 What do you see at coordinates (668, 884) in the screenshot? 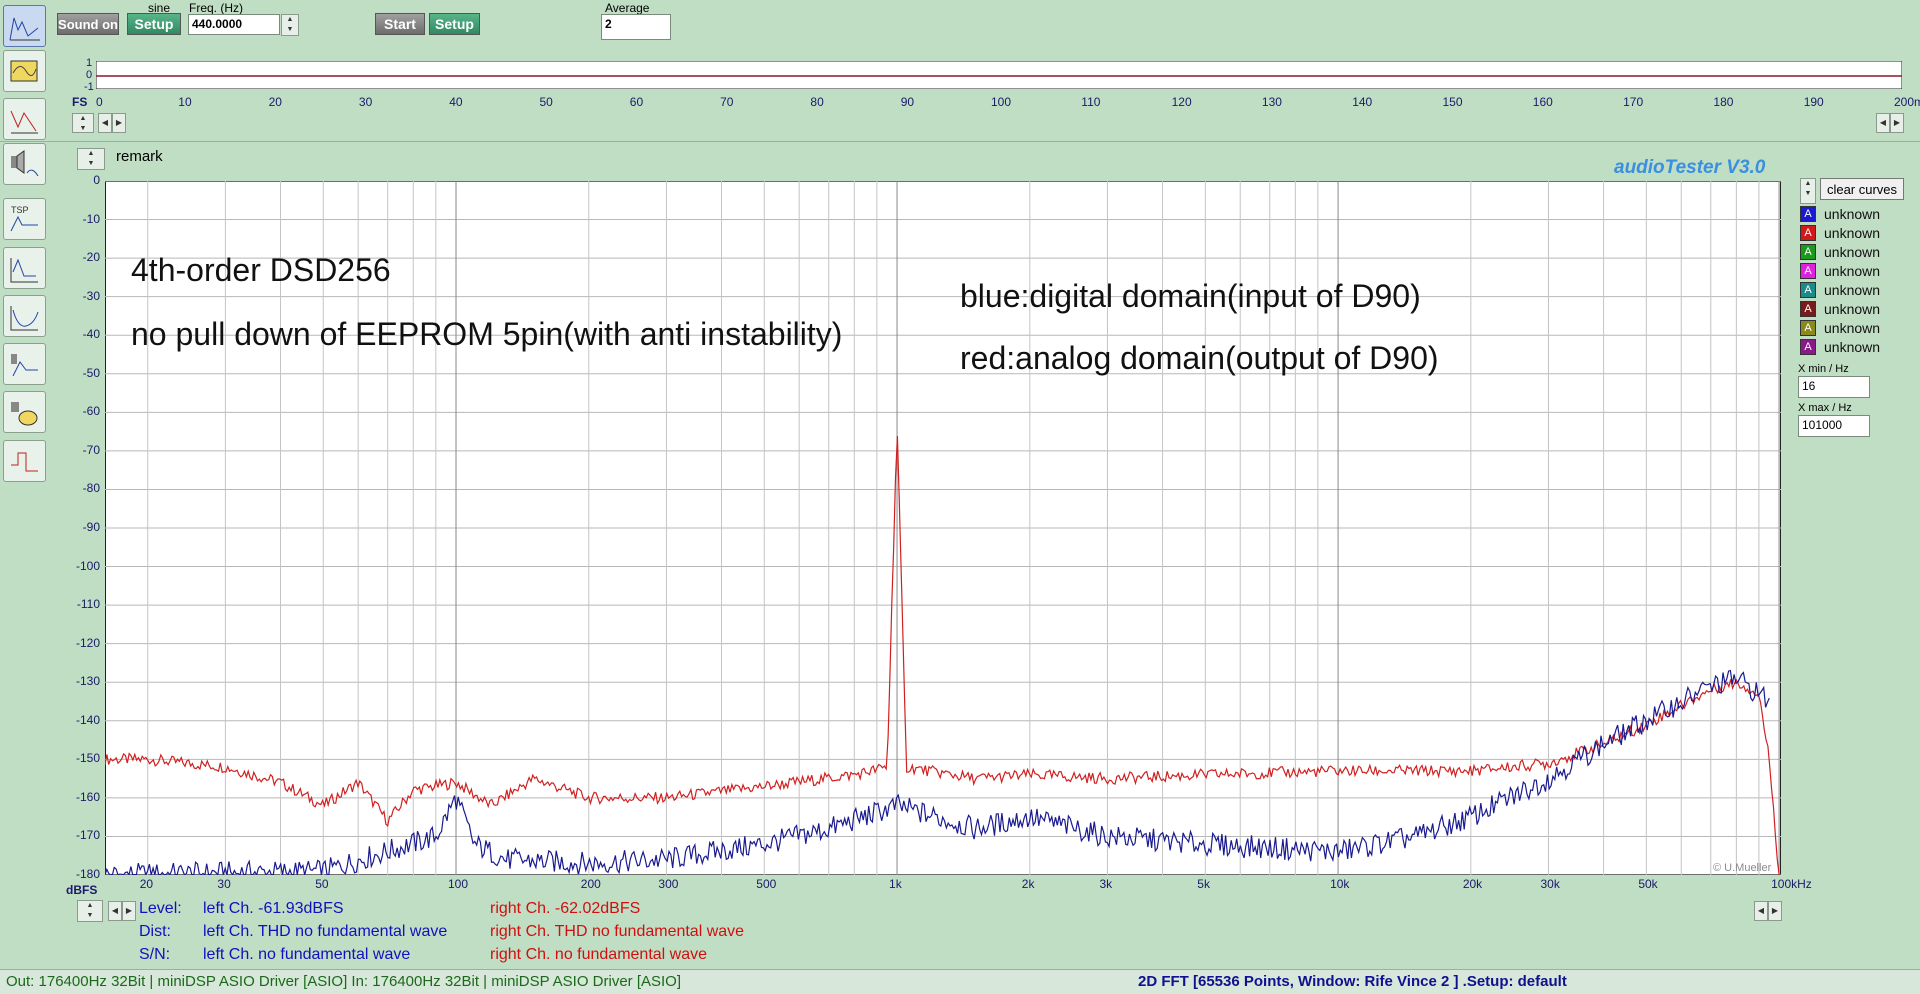
I see `x-tick-label: 300` at bounding box center [668, 884].